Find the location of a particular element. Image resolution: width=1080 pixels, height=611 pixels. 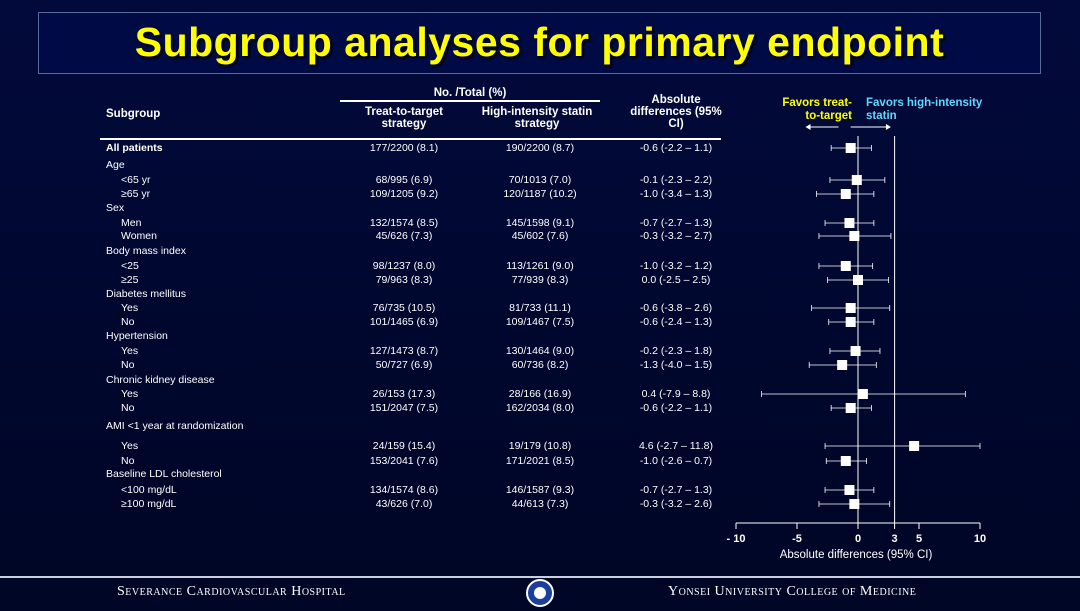

row-high-intensity: 145/1598 (9.1) is located at coordinates (540, 223).